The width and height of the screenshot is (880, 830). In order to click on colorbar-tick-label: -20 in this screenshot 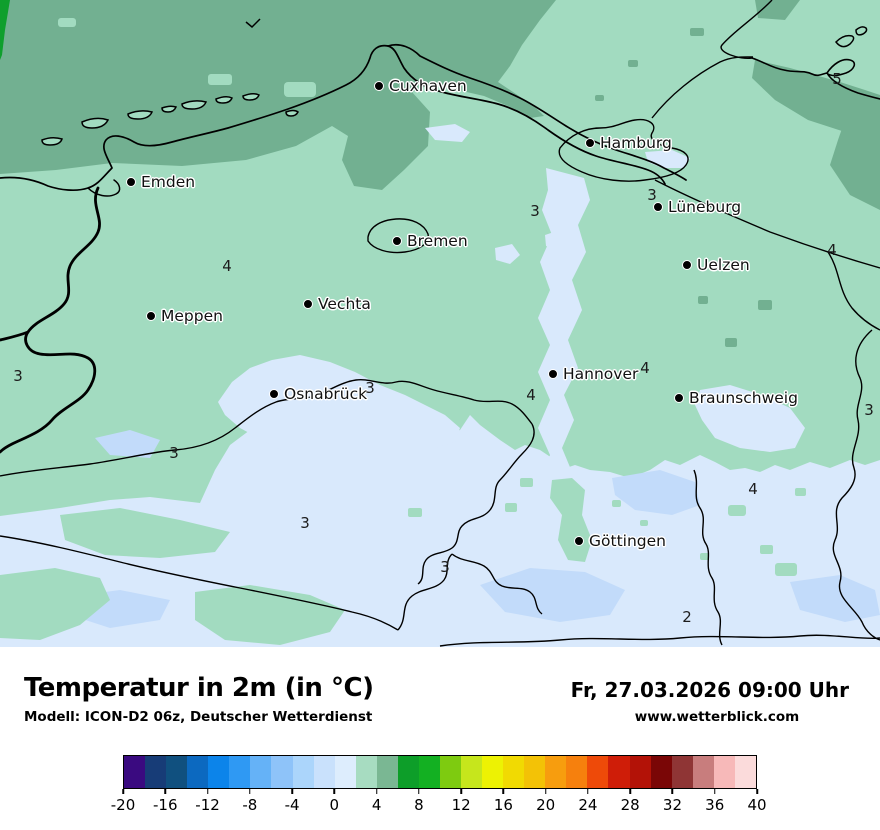, I will do `click(123, 805)`.